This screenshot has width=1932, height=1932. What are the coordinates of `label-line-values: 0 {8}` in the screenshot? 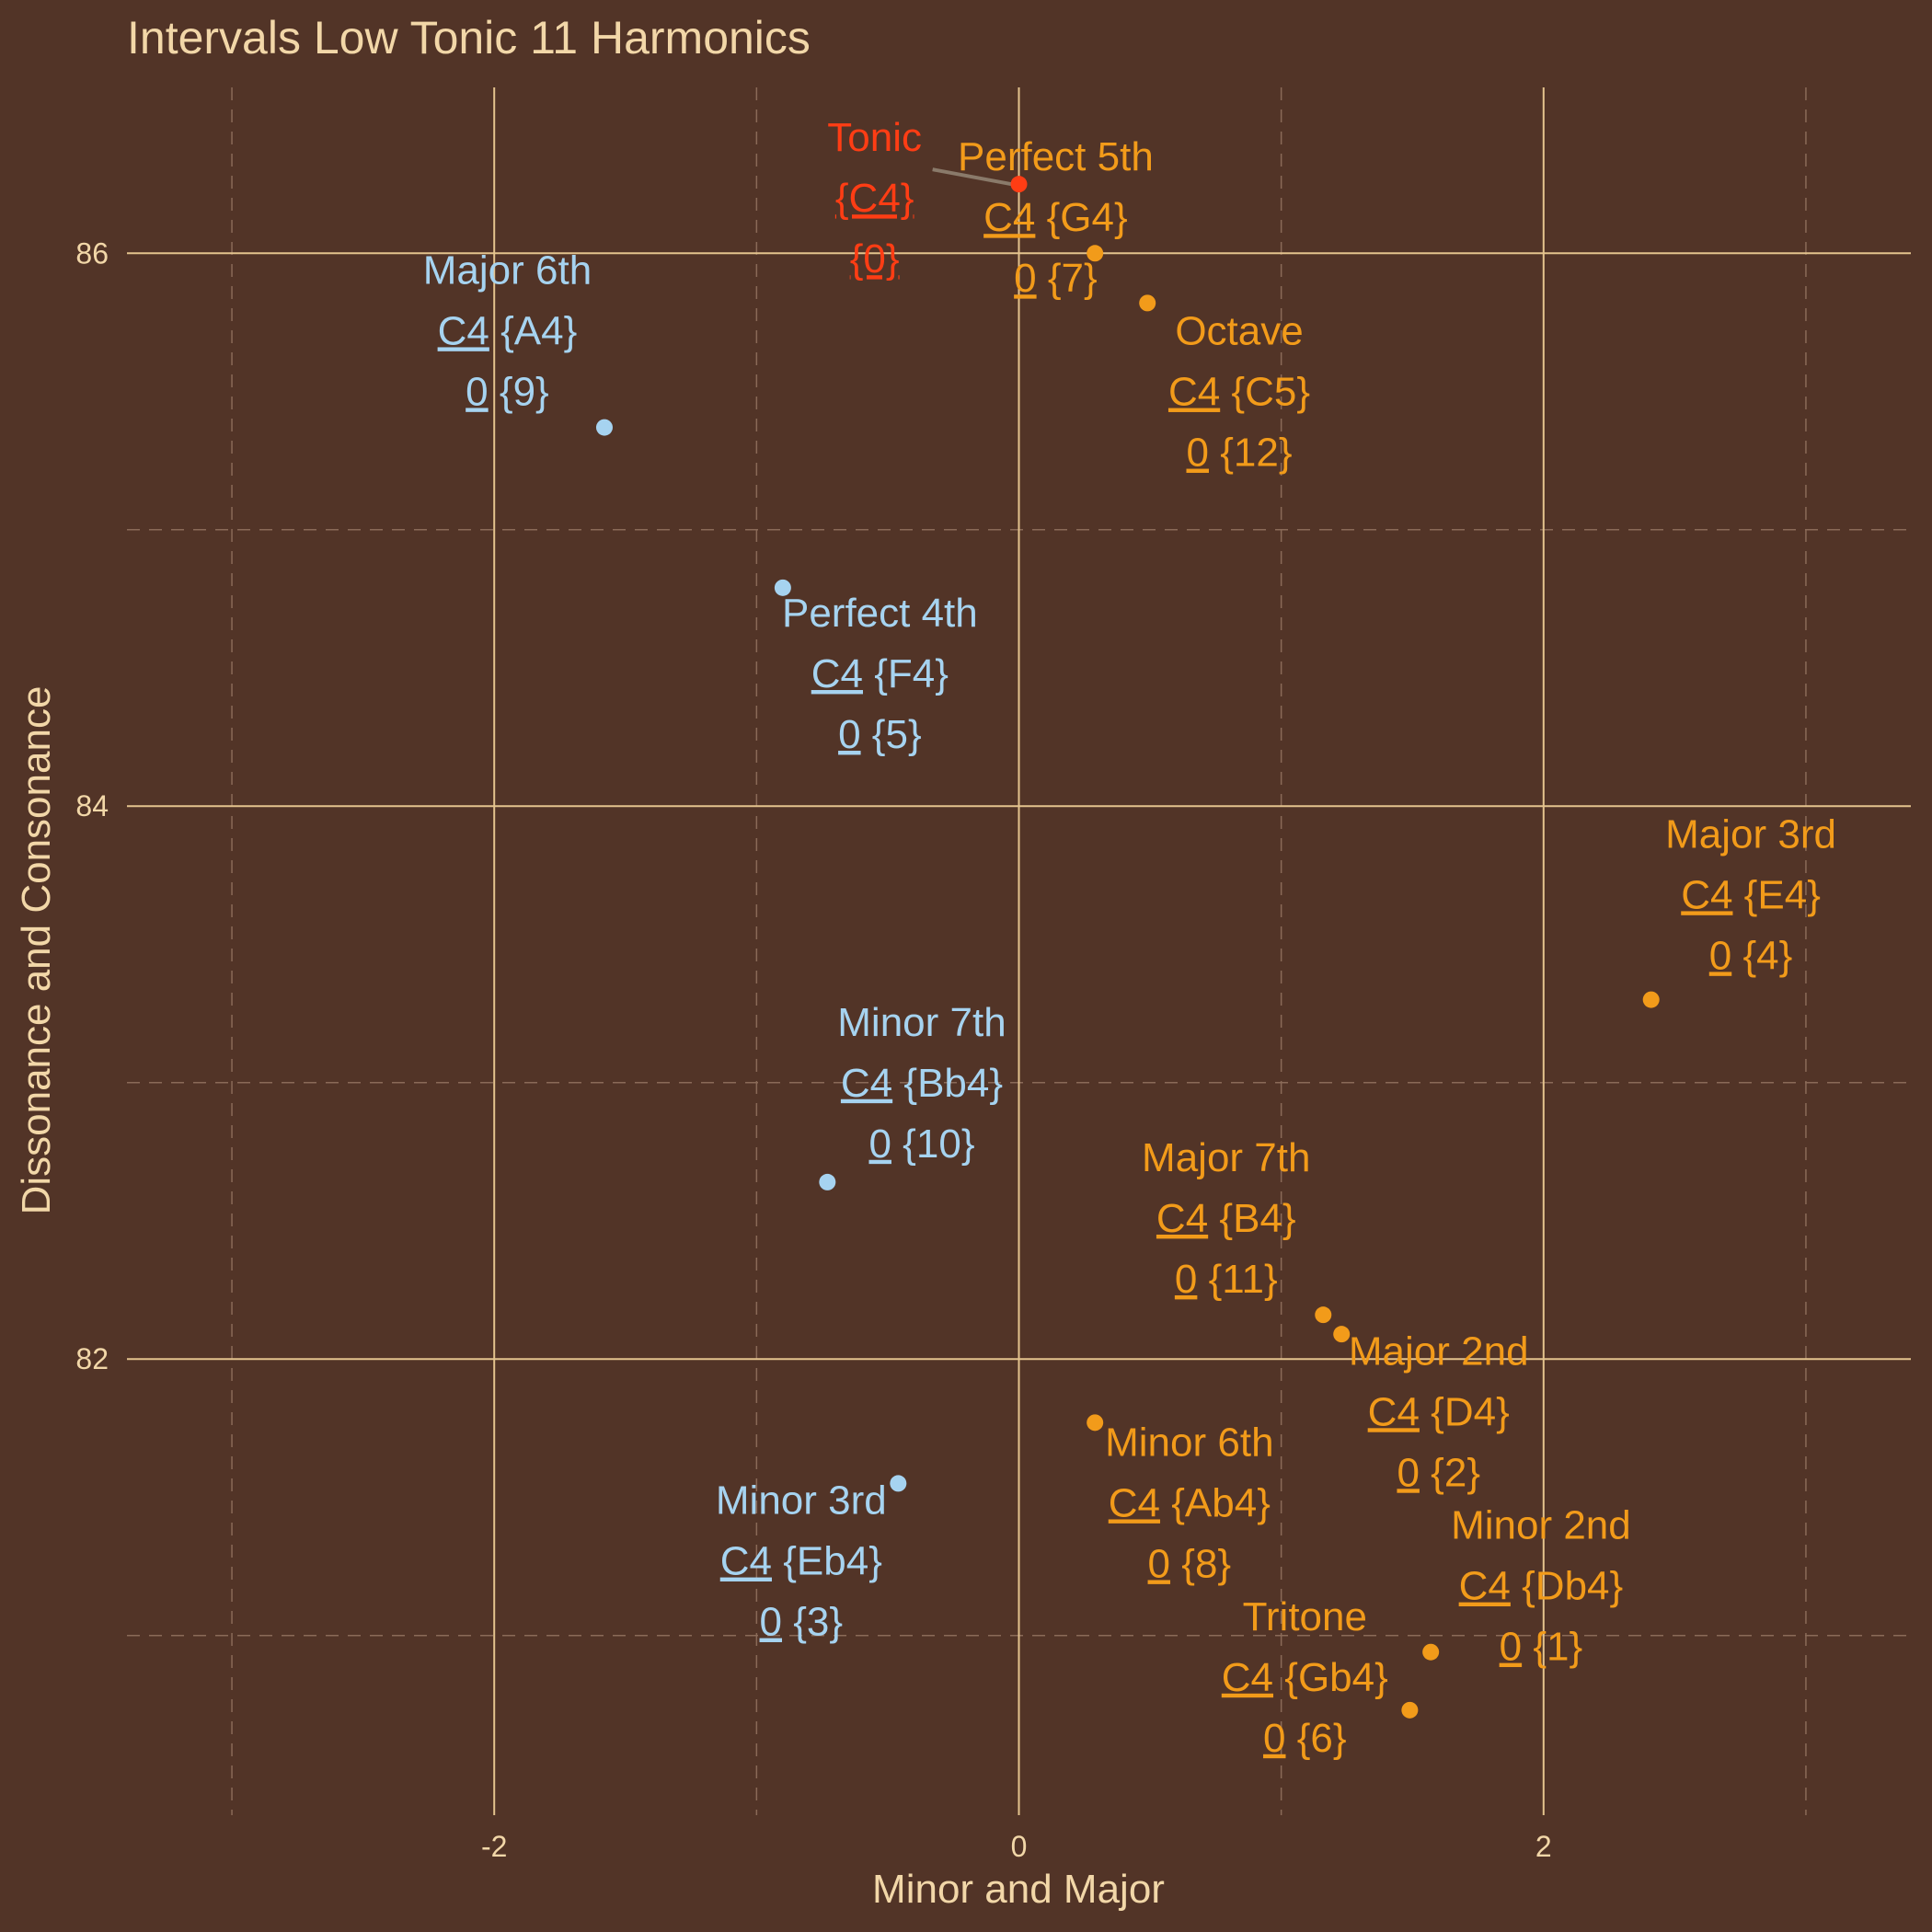 It's located at (1190, 1563).